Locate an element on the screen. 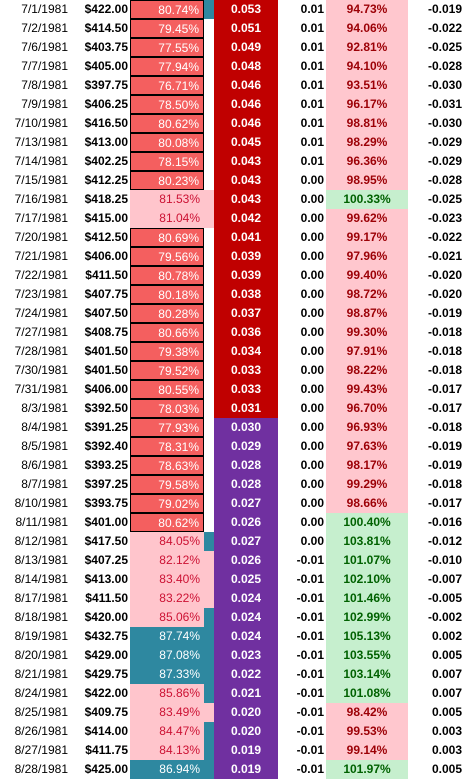  trend-cell: -0.031 is located at coordinates (444, 104).